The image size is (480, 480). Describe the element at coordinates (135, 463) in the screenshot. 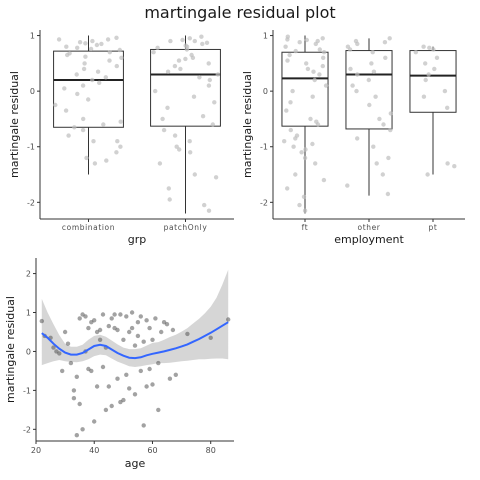

I see `x-axis-title: age` at that location.